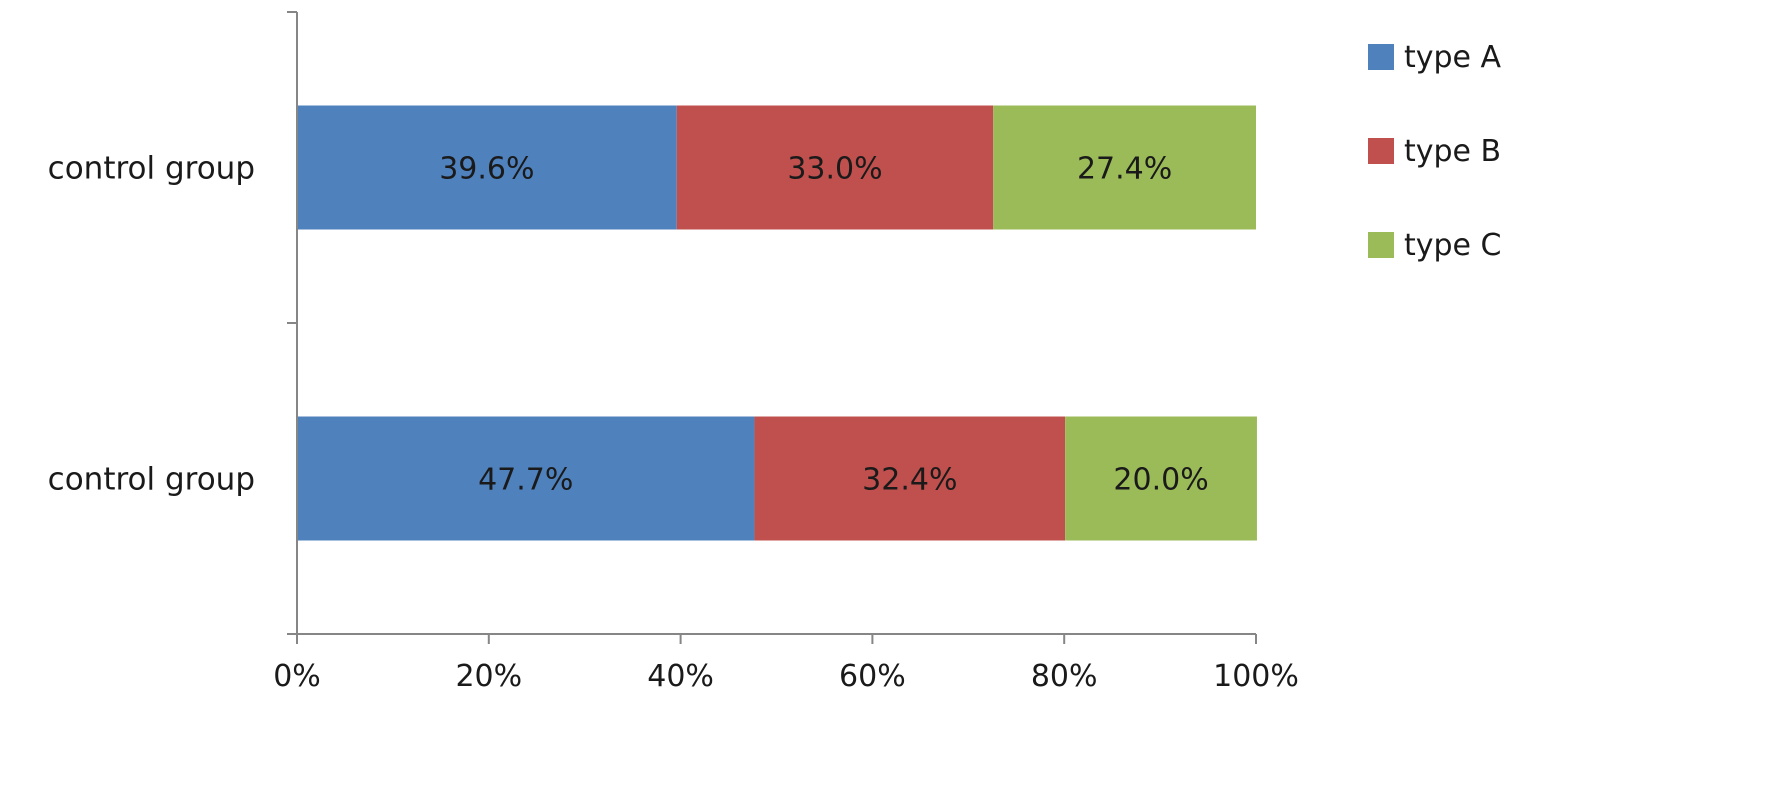  I want to click on data-label: 47.7%, so click(525, 480).